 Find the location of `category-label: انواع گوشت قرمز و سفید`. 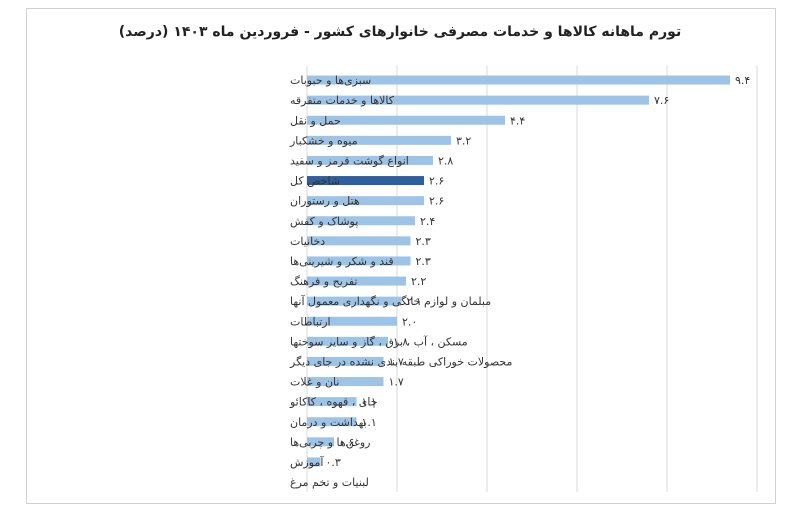

category-label: انواع گوشت قرمز و سفید is located at coordinates (349, 160).